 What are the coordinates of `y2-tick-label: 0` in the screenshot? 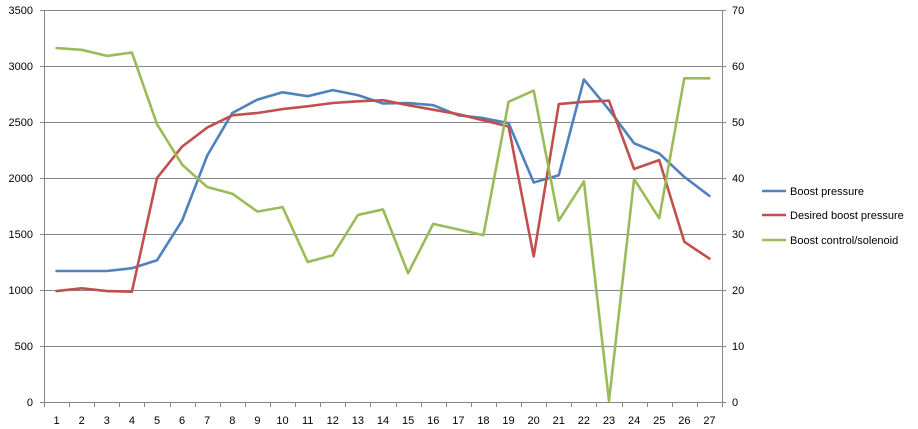 It's located at (735, 403).